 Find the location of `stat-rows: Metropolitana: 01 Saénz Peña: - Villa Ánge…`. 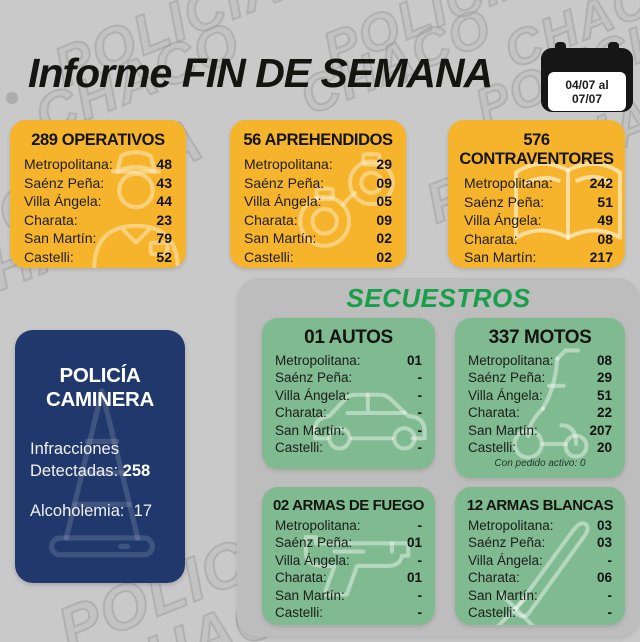

stat-rows: Metropolitana: 01 Saénz Peña: - Villa Ánge… is located at coordinates (348, 402).